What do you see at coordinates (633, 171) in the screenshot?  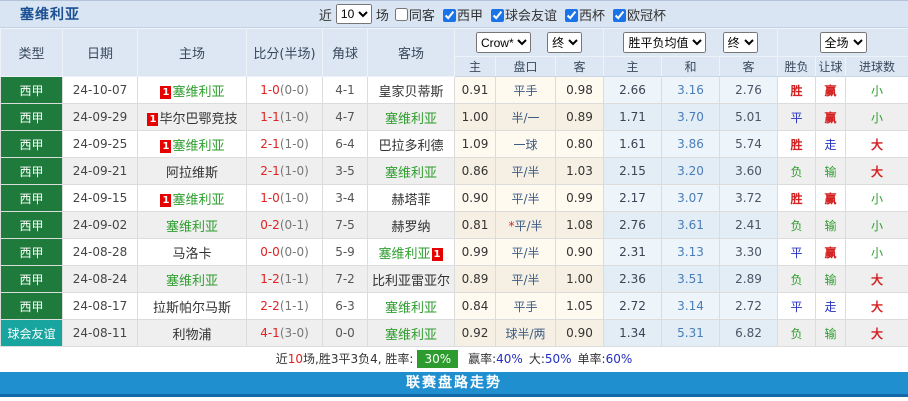 I see `avg-home-cell: 2.15` at bounding box center [633, 171].